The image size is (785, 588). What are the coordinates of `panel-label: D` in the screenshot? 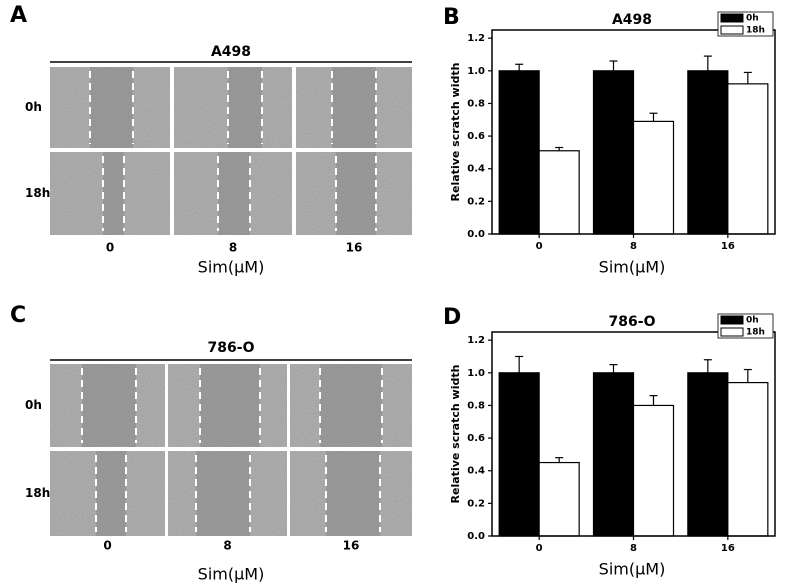 It's located at (452, 317).